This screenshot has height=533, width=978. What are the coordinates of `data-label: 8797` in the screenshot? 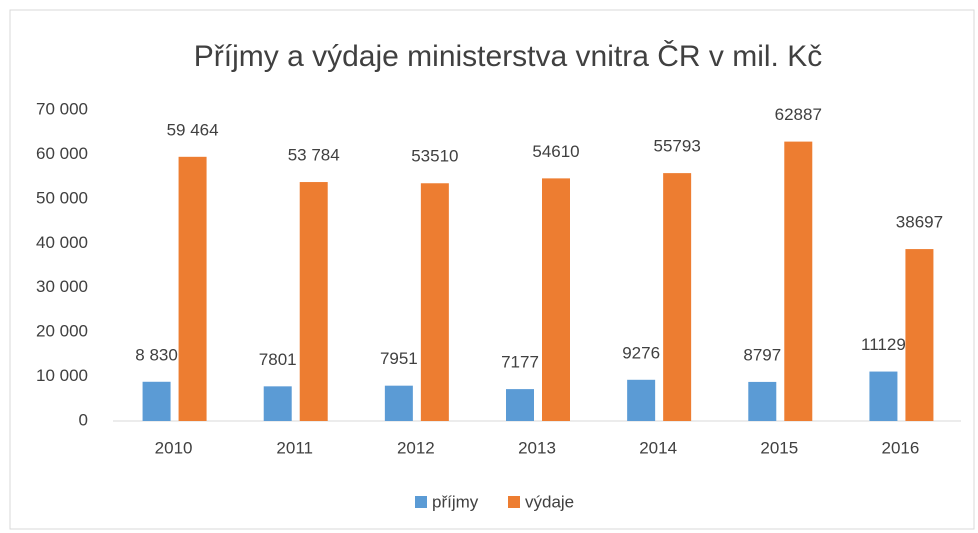 It's located at (762, 354).